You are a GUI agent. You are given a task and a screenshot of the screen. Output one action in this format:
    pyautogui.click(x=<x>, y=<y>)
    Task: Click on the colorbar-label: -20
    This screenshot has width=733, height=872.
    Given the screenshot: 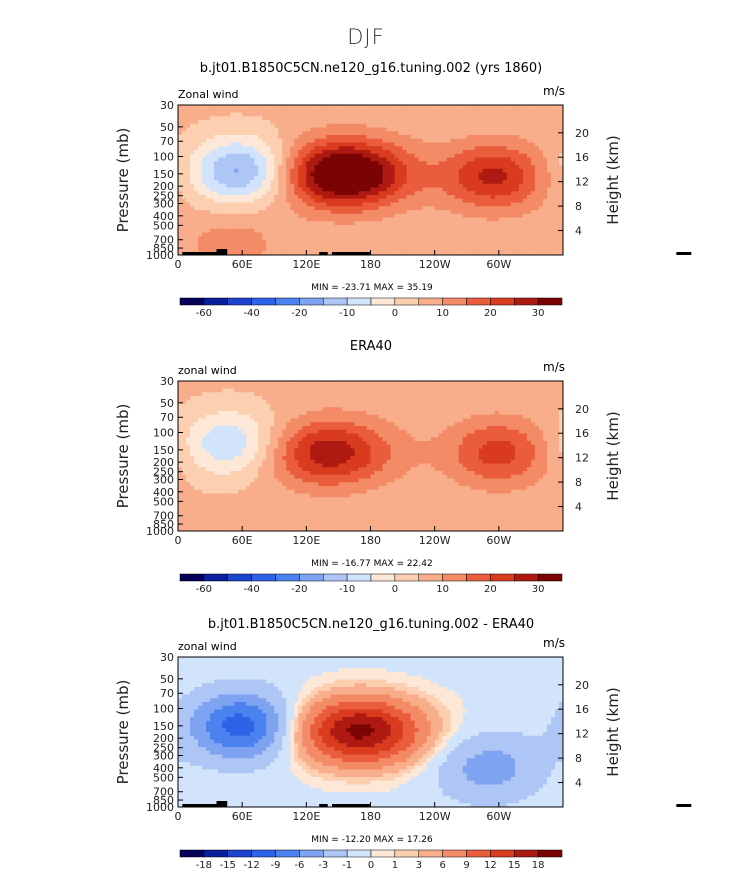 What is the action you would take?
    pyautogui.click(x=299, y=313)
    